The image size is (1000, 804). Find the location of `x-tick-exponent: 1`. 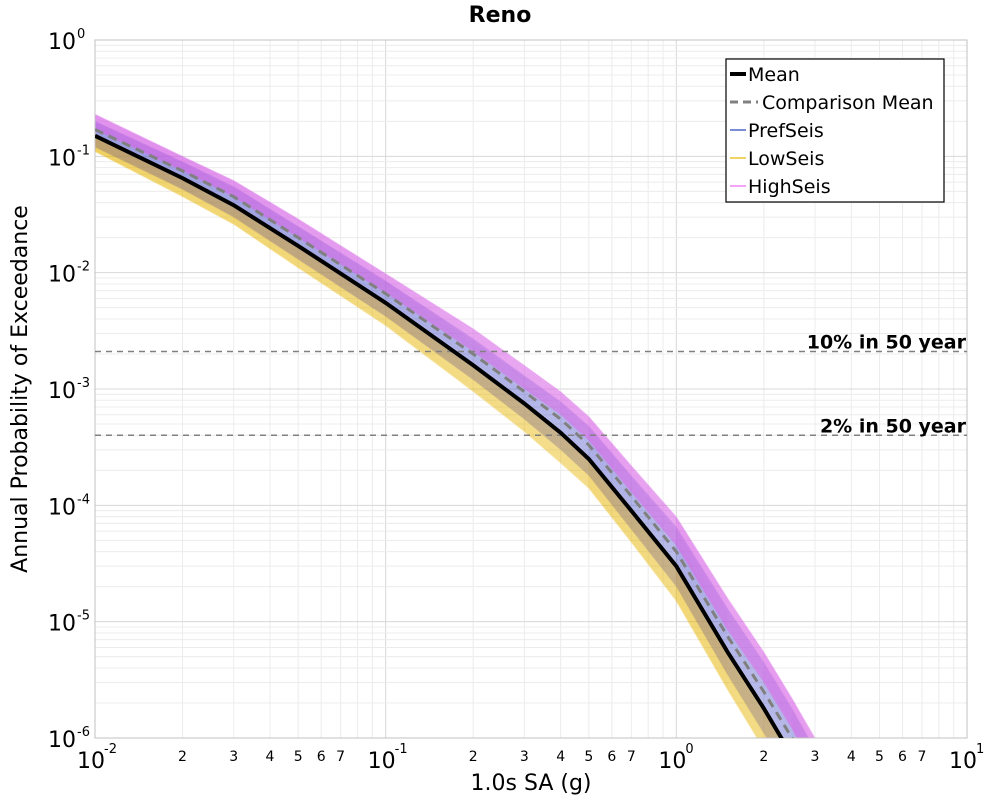

x-tick-exponent: 1 is located at coordinates (980, 749).